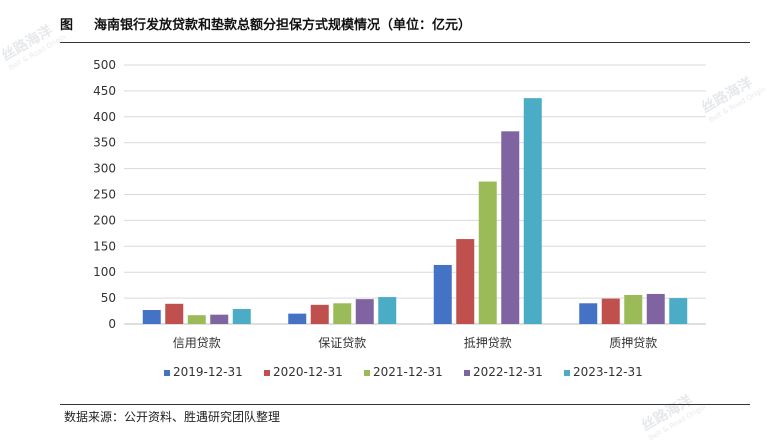 Image resolution: width=767 pixels, height=443 pixels. What do you see at coordinates (283, 25) in the screenshot?
I see `chart-title: 海南银行发放贷款和垫款总额分担保方式规模情况（单位：亿元）` at bounding box center [283, 25].